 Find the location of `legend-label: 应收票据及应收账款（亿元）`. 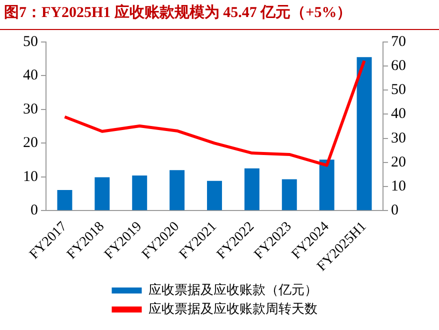

legend-label: 应收票据及应收账款（亿元） is located at coordinates (233, 289).